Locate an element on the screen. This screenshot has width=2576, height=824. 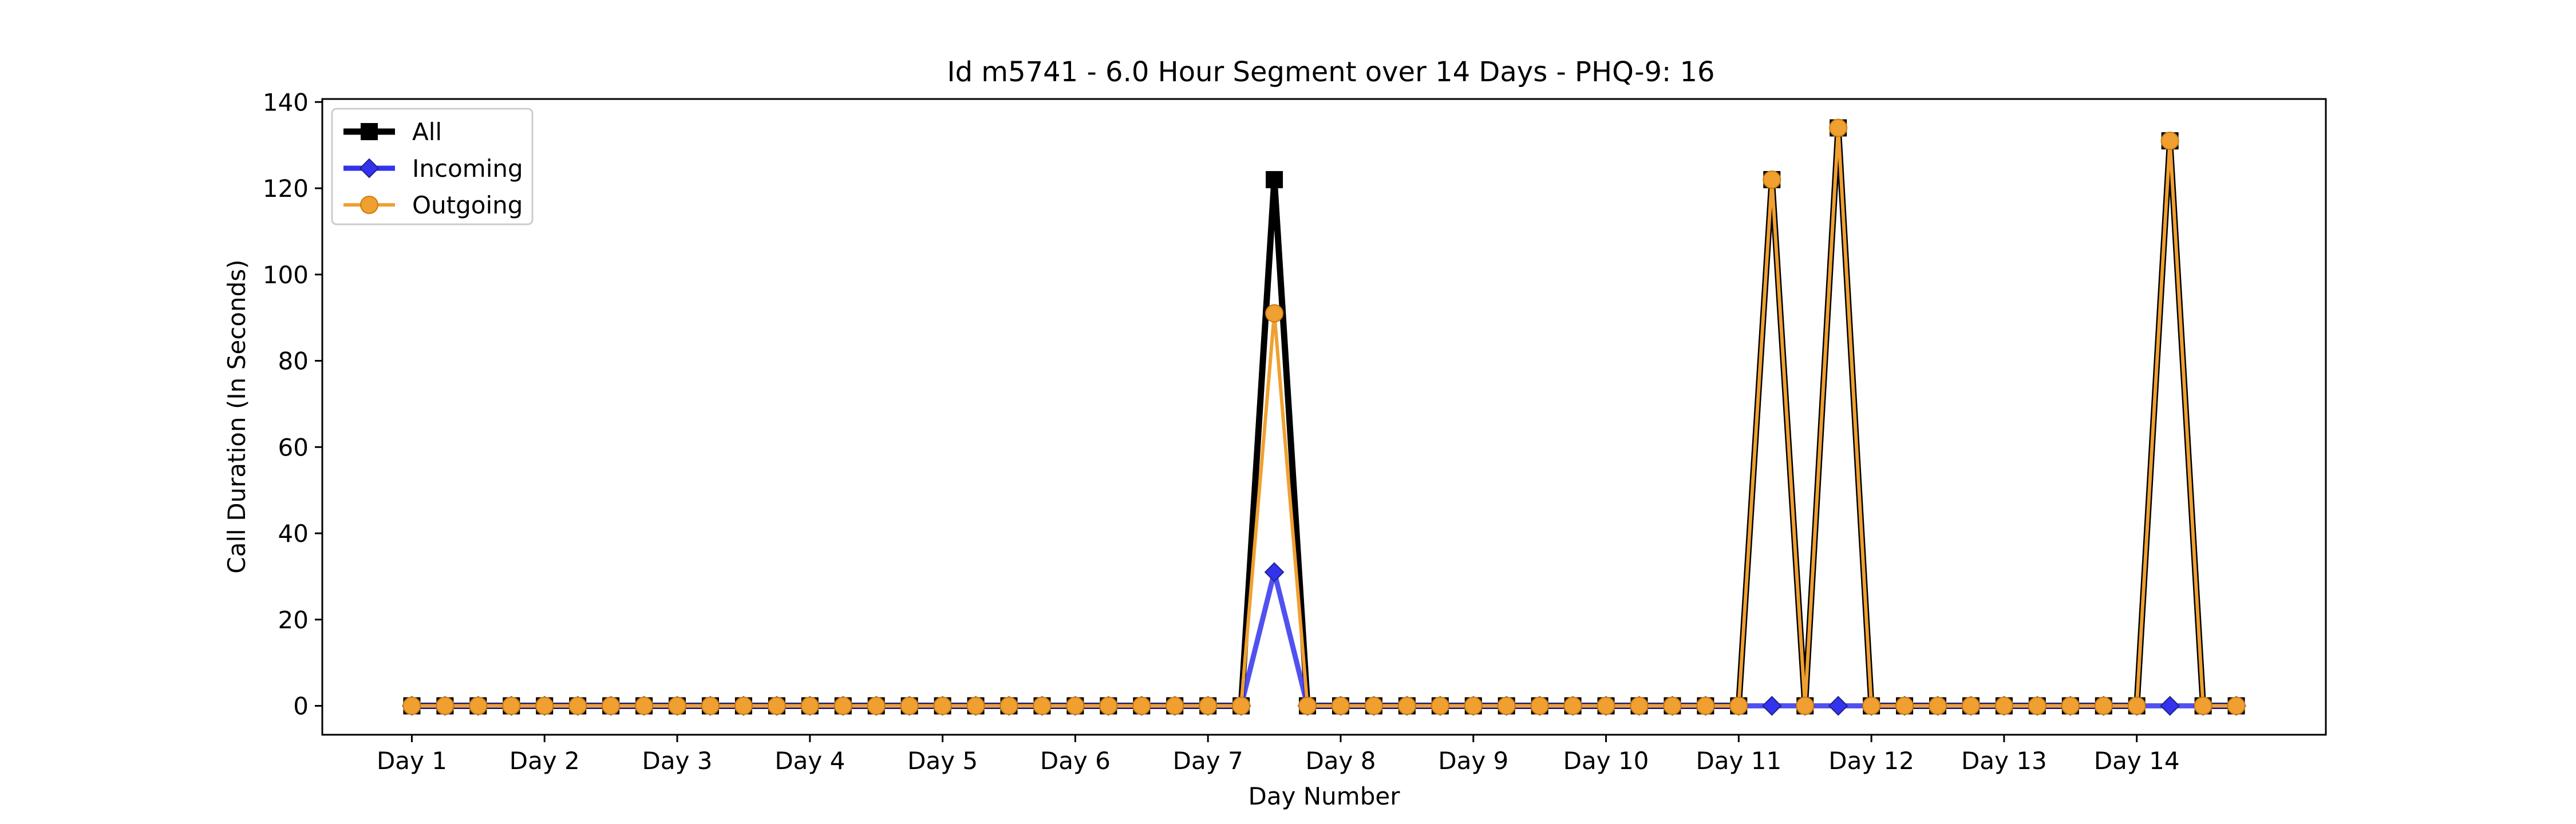
y-tick-label: 120 is located at coordinates (286, 189).